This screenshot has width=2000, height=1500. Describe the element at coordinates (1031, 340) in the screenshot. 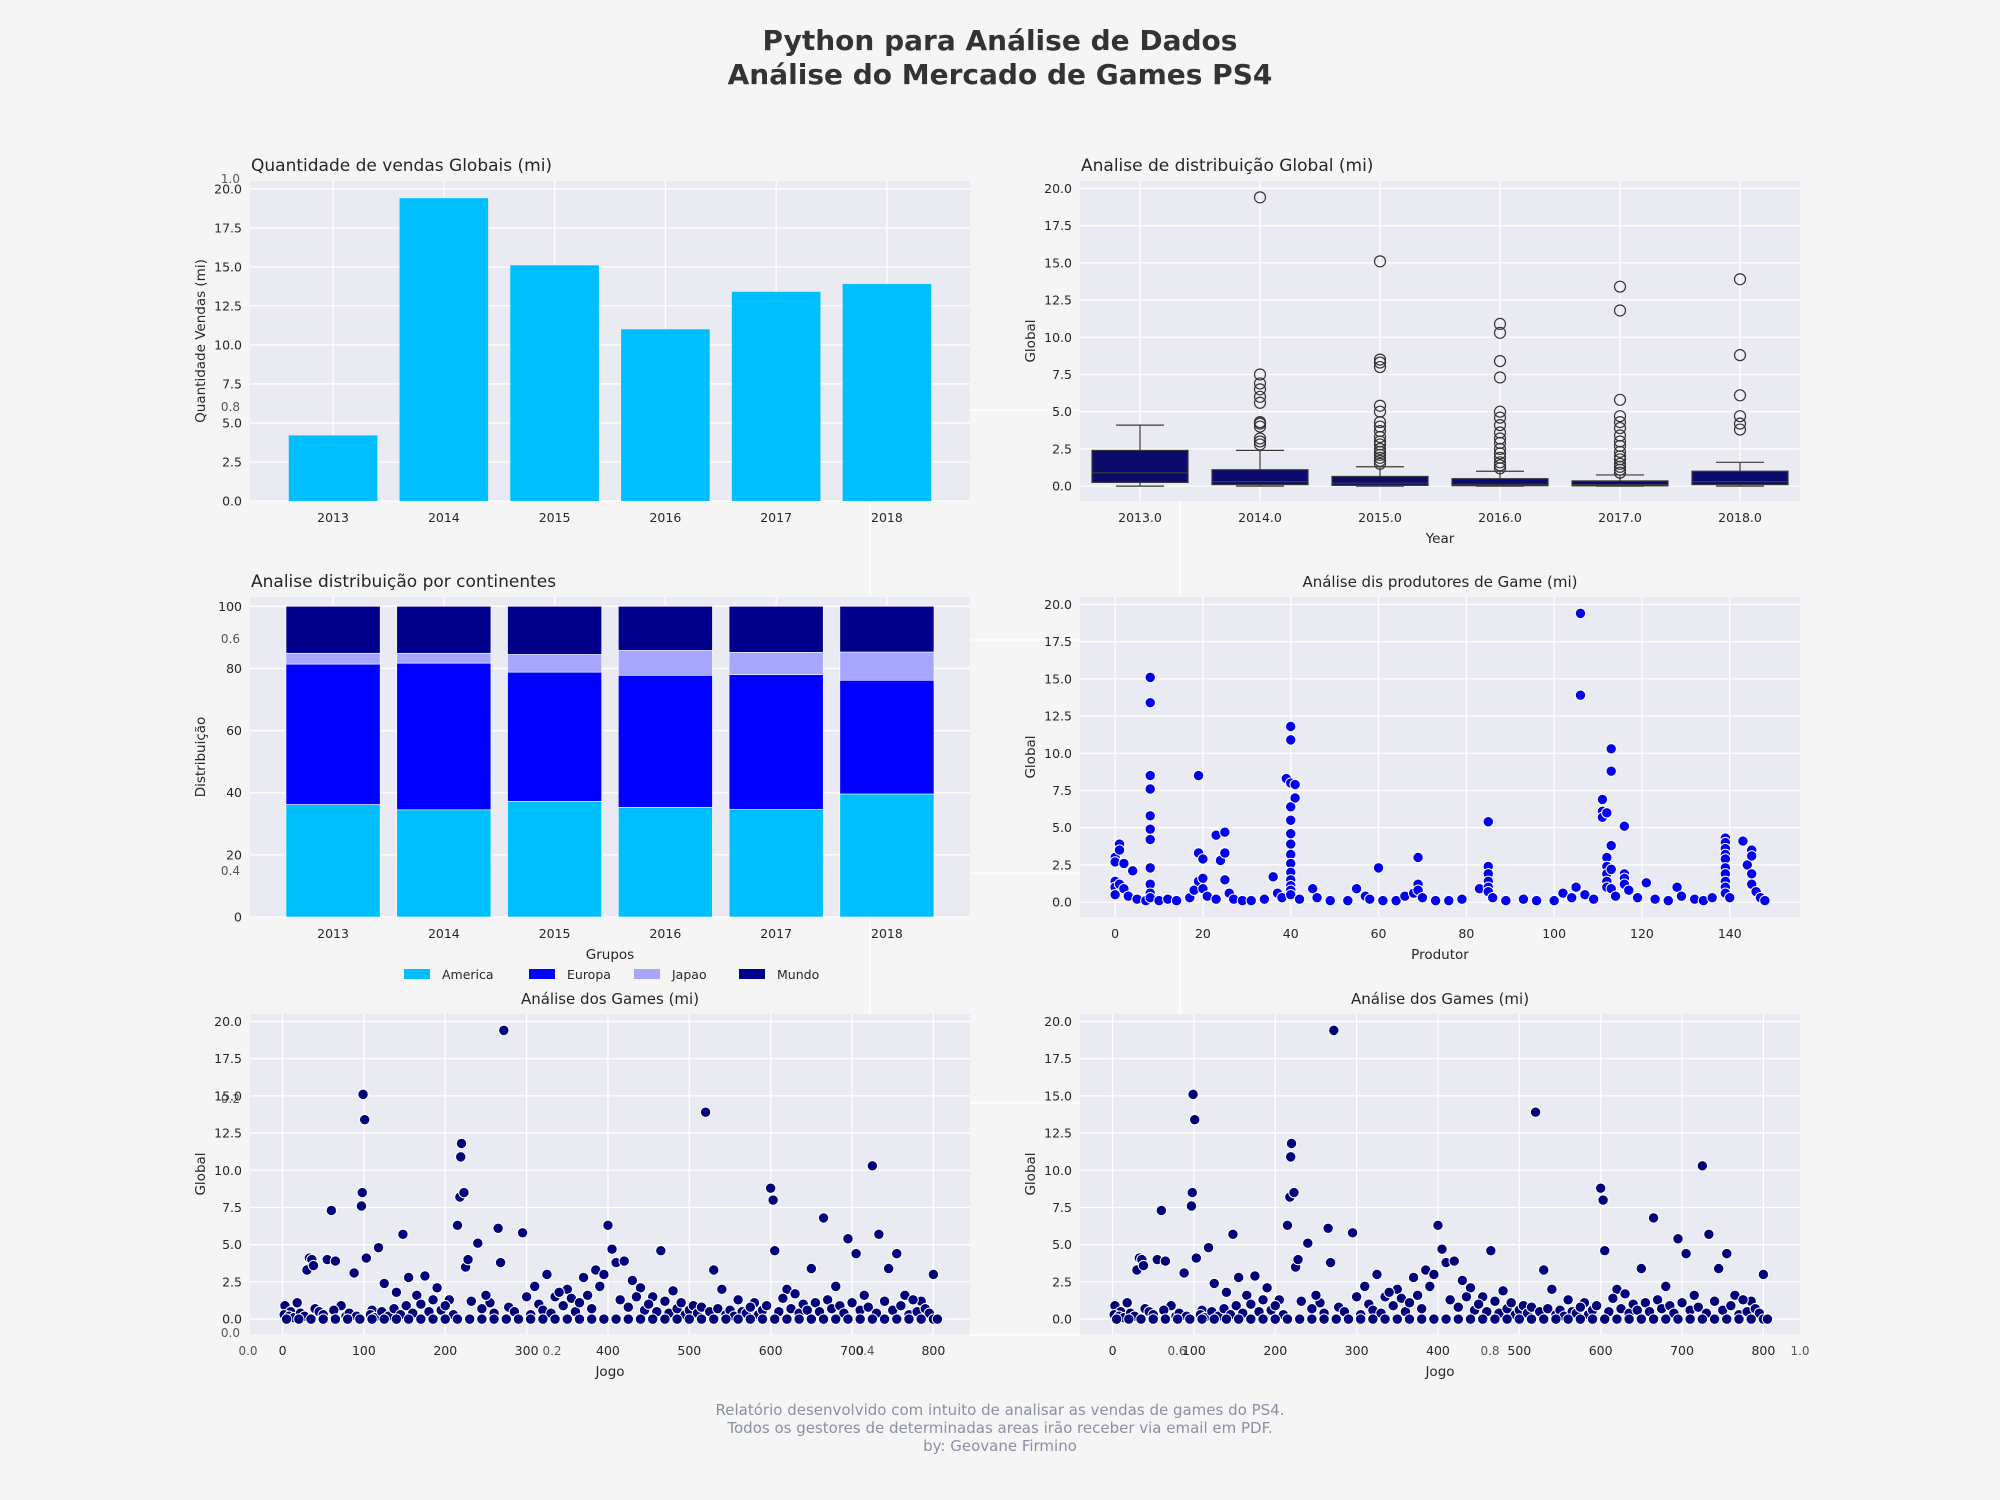

I see `y-axis-label: Global` at that location.